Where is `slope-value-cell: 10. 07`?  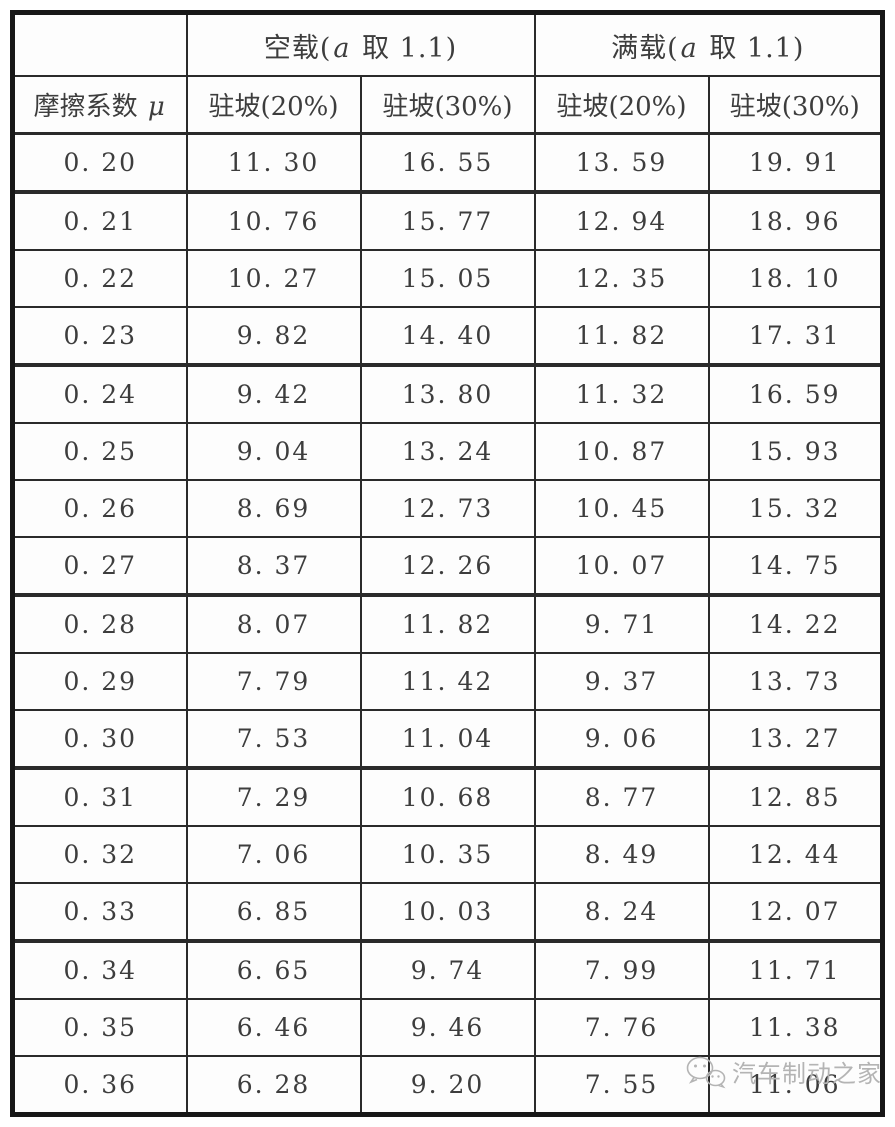 slope-value-cell: 10. 07 is located at coordinates (621, 566).